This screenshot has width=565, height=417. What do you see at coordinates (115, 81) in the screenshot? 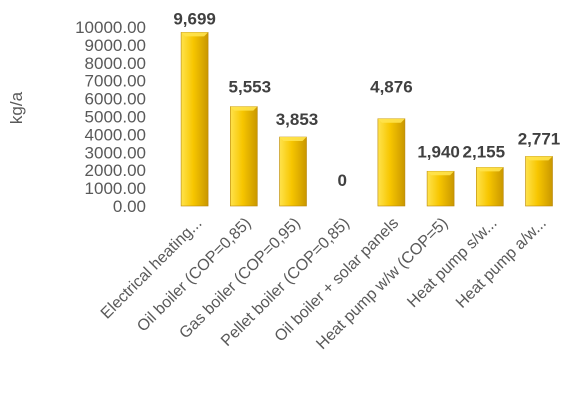
I see `y-tick-label: 7000.00` at bounding box center [115, 81].